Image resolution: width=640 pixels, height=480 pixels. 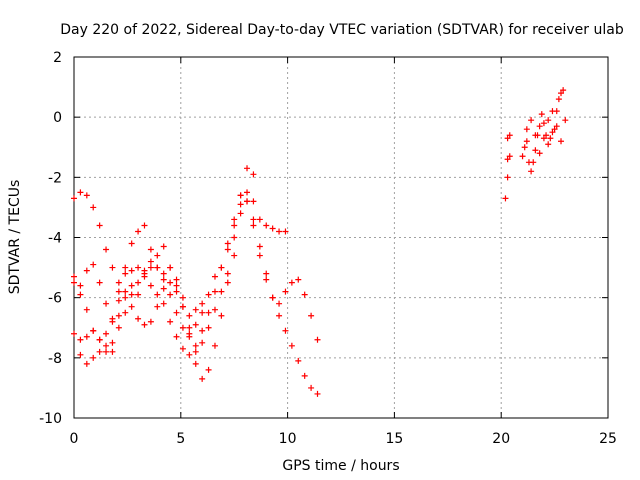 I want to click on y-tick-label: -6, so click(x=55, y=299).